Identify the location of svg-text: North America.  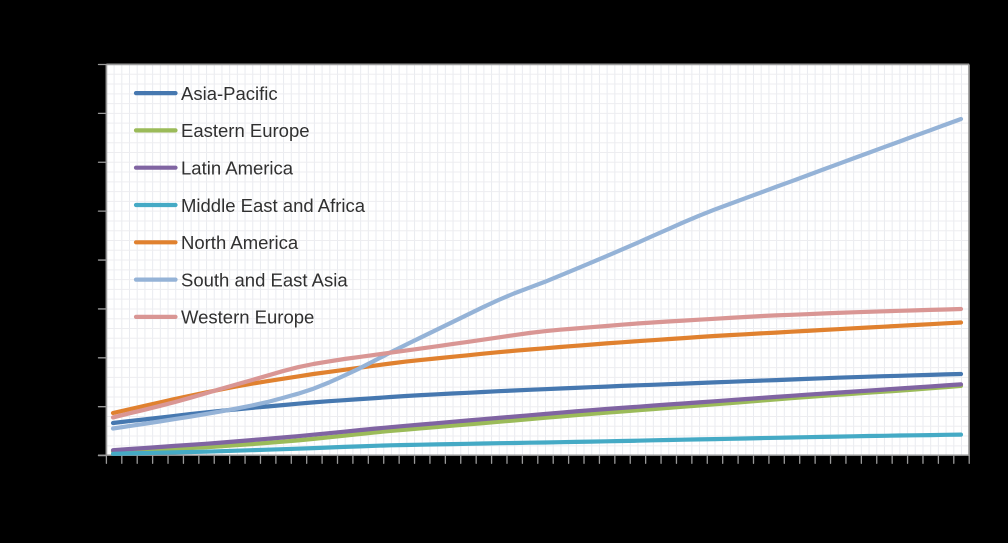
(240, 242).